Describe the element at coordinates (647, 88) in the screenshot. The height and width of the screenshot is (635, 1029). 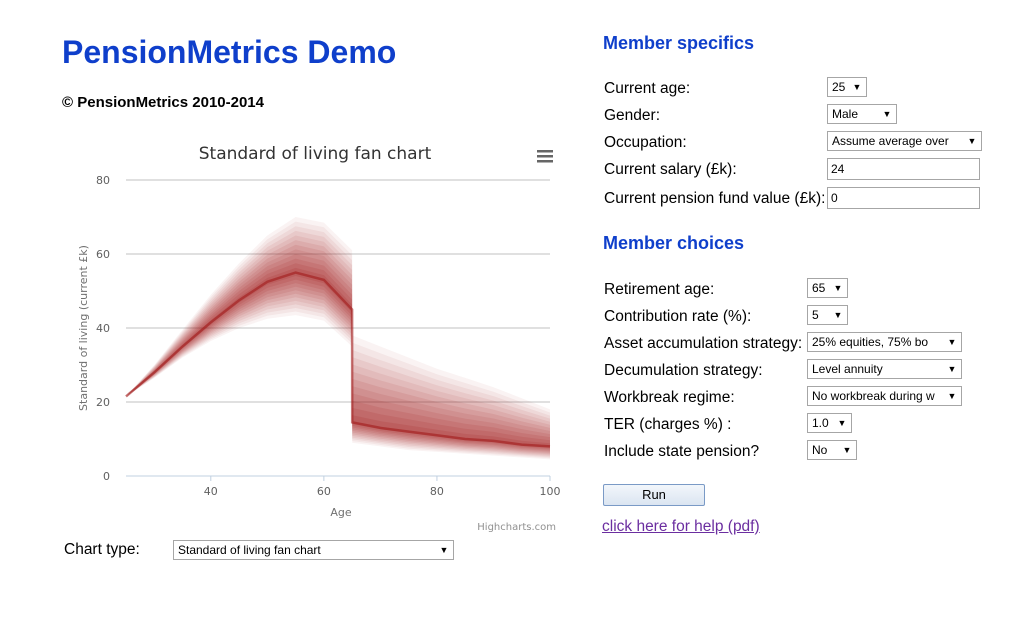
I see `current-age-label: Current age:` at that location.